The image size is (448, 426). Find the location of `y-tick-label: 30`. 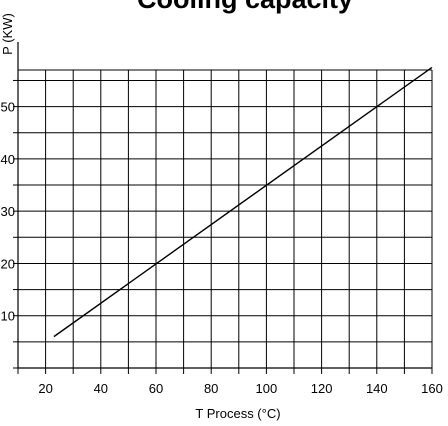

y-tick-label: 30 is located at coordinates (8, 211).